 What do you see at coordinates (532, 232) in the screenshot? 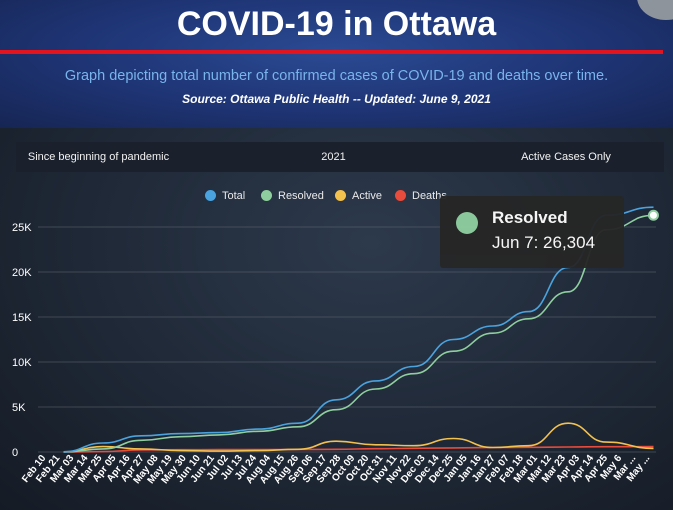
I see `chart-tooltip: Resolved Jun 7: 26,304` at bounding box center [532, 232].